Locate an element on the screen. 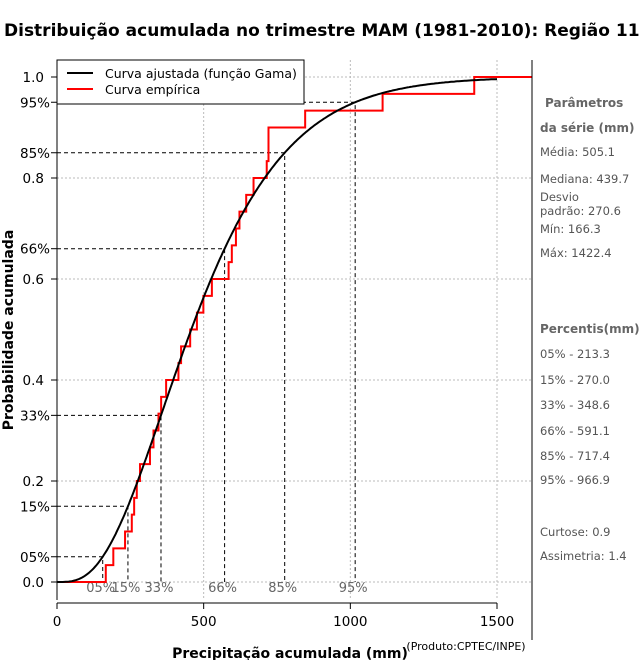 The width and height of the screenshot is (640, 660). stat-assimetria: Assimetria: 1.4 is located at coordinates (583, 556).